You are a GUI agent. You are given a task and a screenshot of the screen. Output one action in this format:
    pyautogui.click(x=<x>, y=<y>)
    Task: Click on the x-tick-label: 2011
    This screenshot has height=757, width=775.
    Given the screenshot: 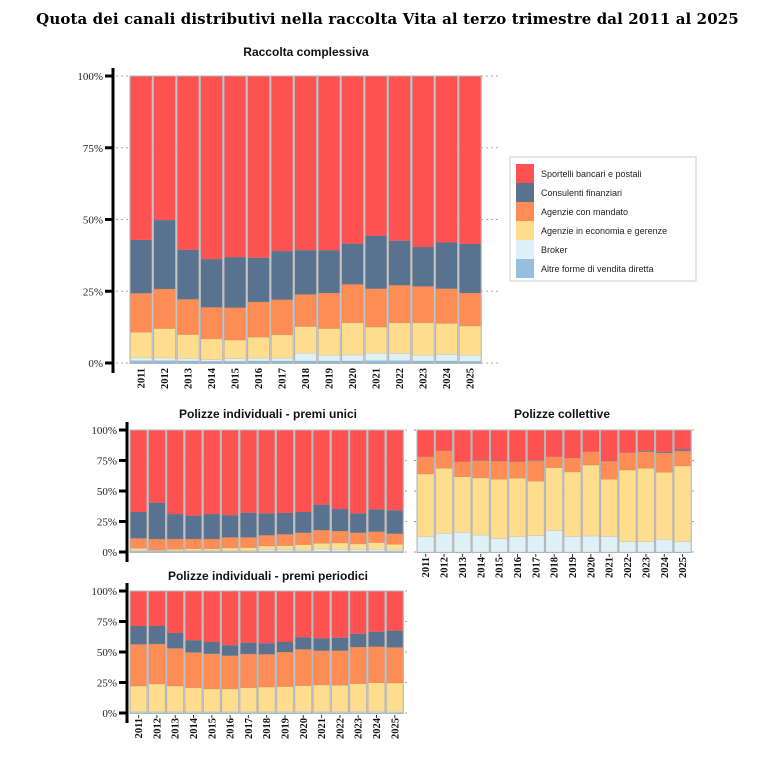 What is the action you would take?
    pyautogui.click(x=142, y=378)
    